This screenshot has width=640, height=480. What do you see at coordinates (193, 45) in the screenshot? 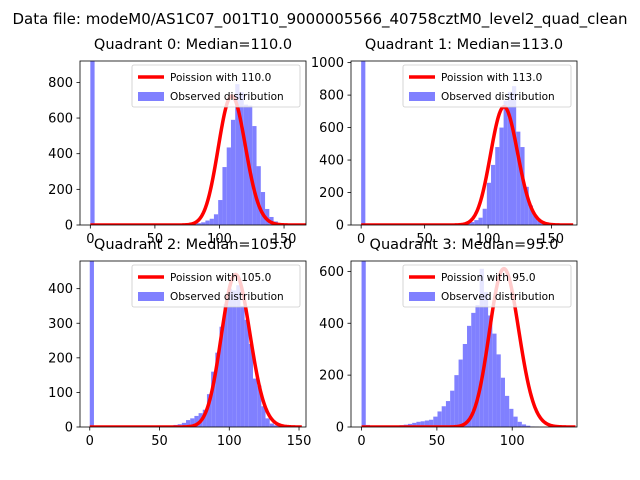
I see `panel-title: Quadrant 0: Median=110.0` at bounding box center [193, 45].